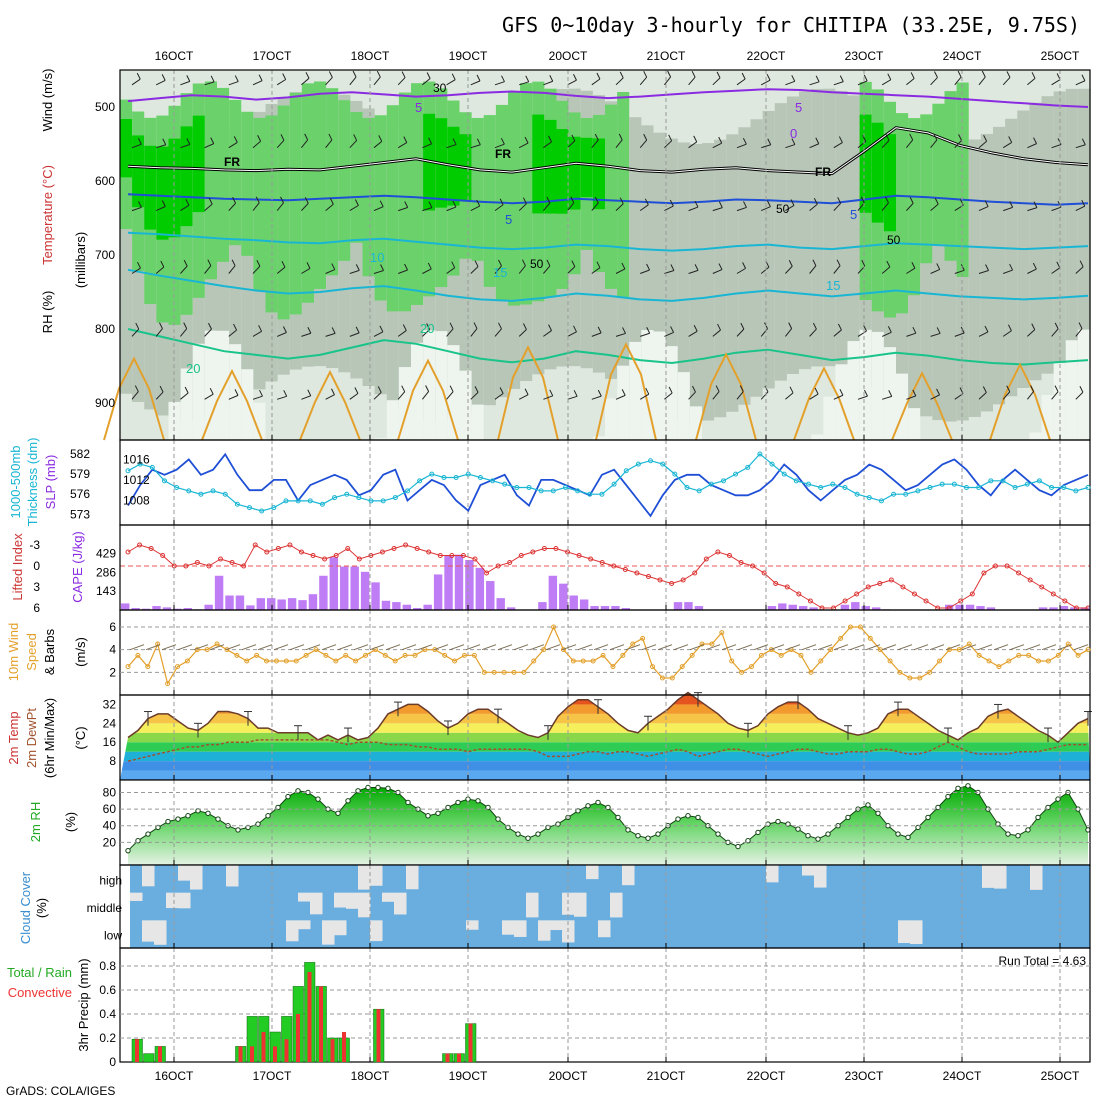  Describe the element at coordinates (107, 1014) in the screenshot. I see `precip-tick-label: 0.4` at that location.